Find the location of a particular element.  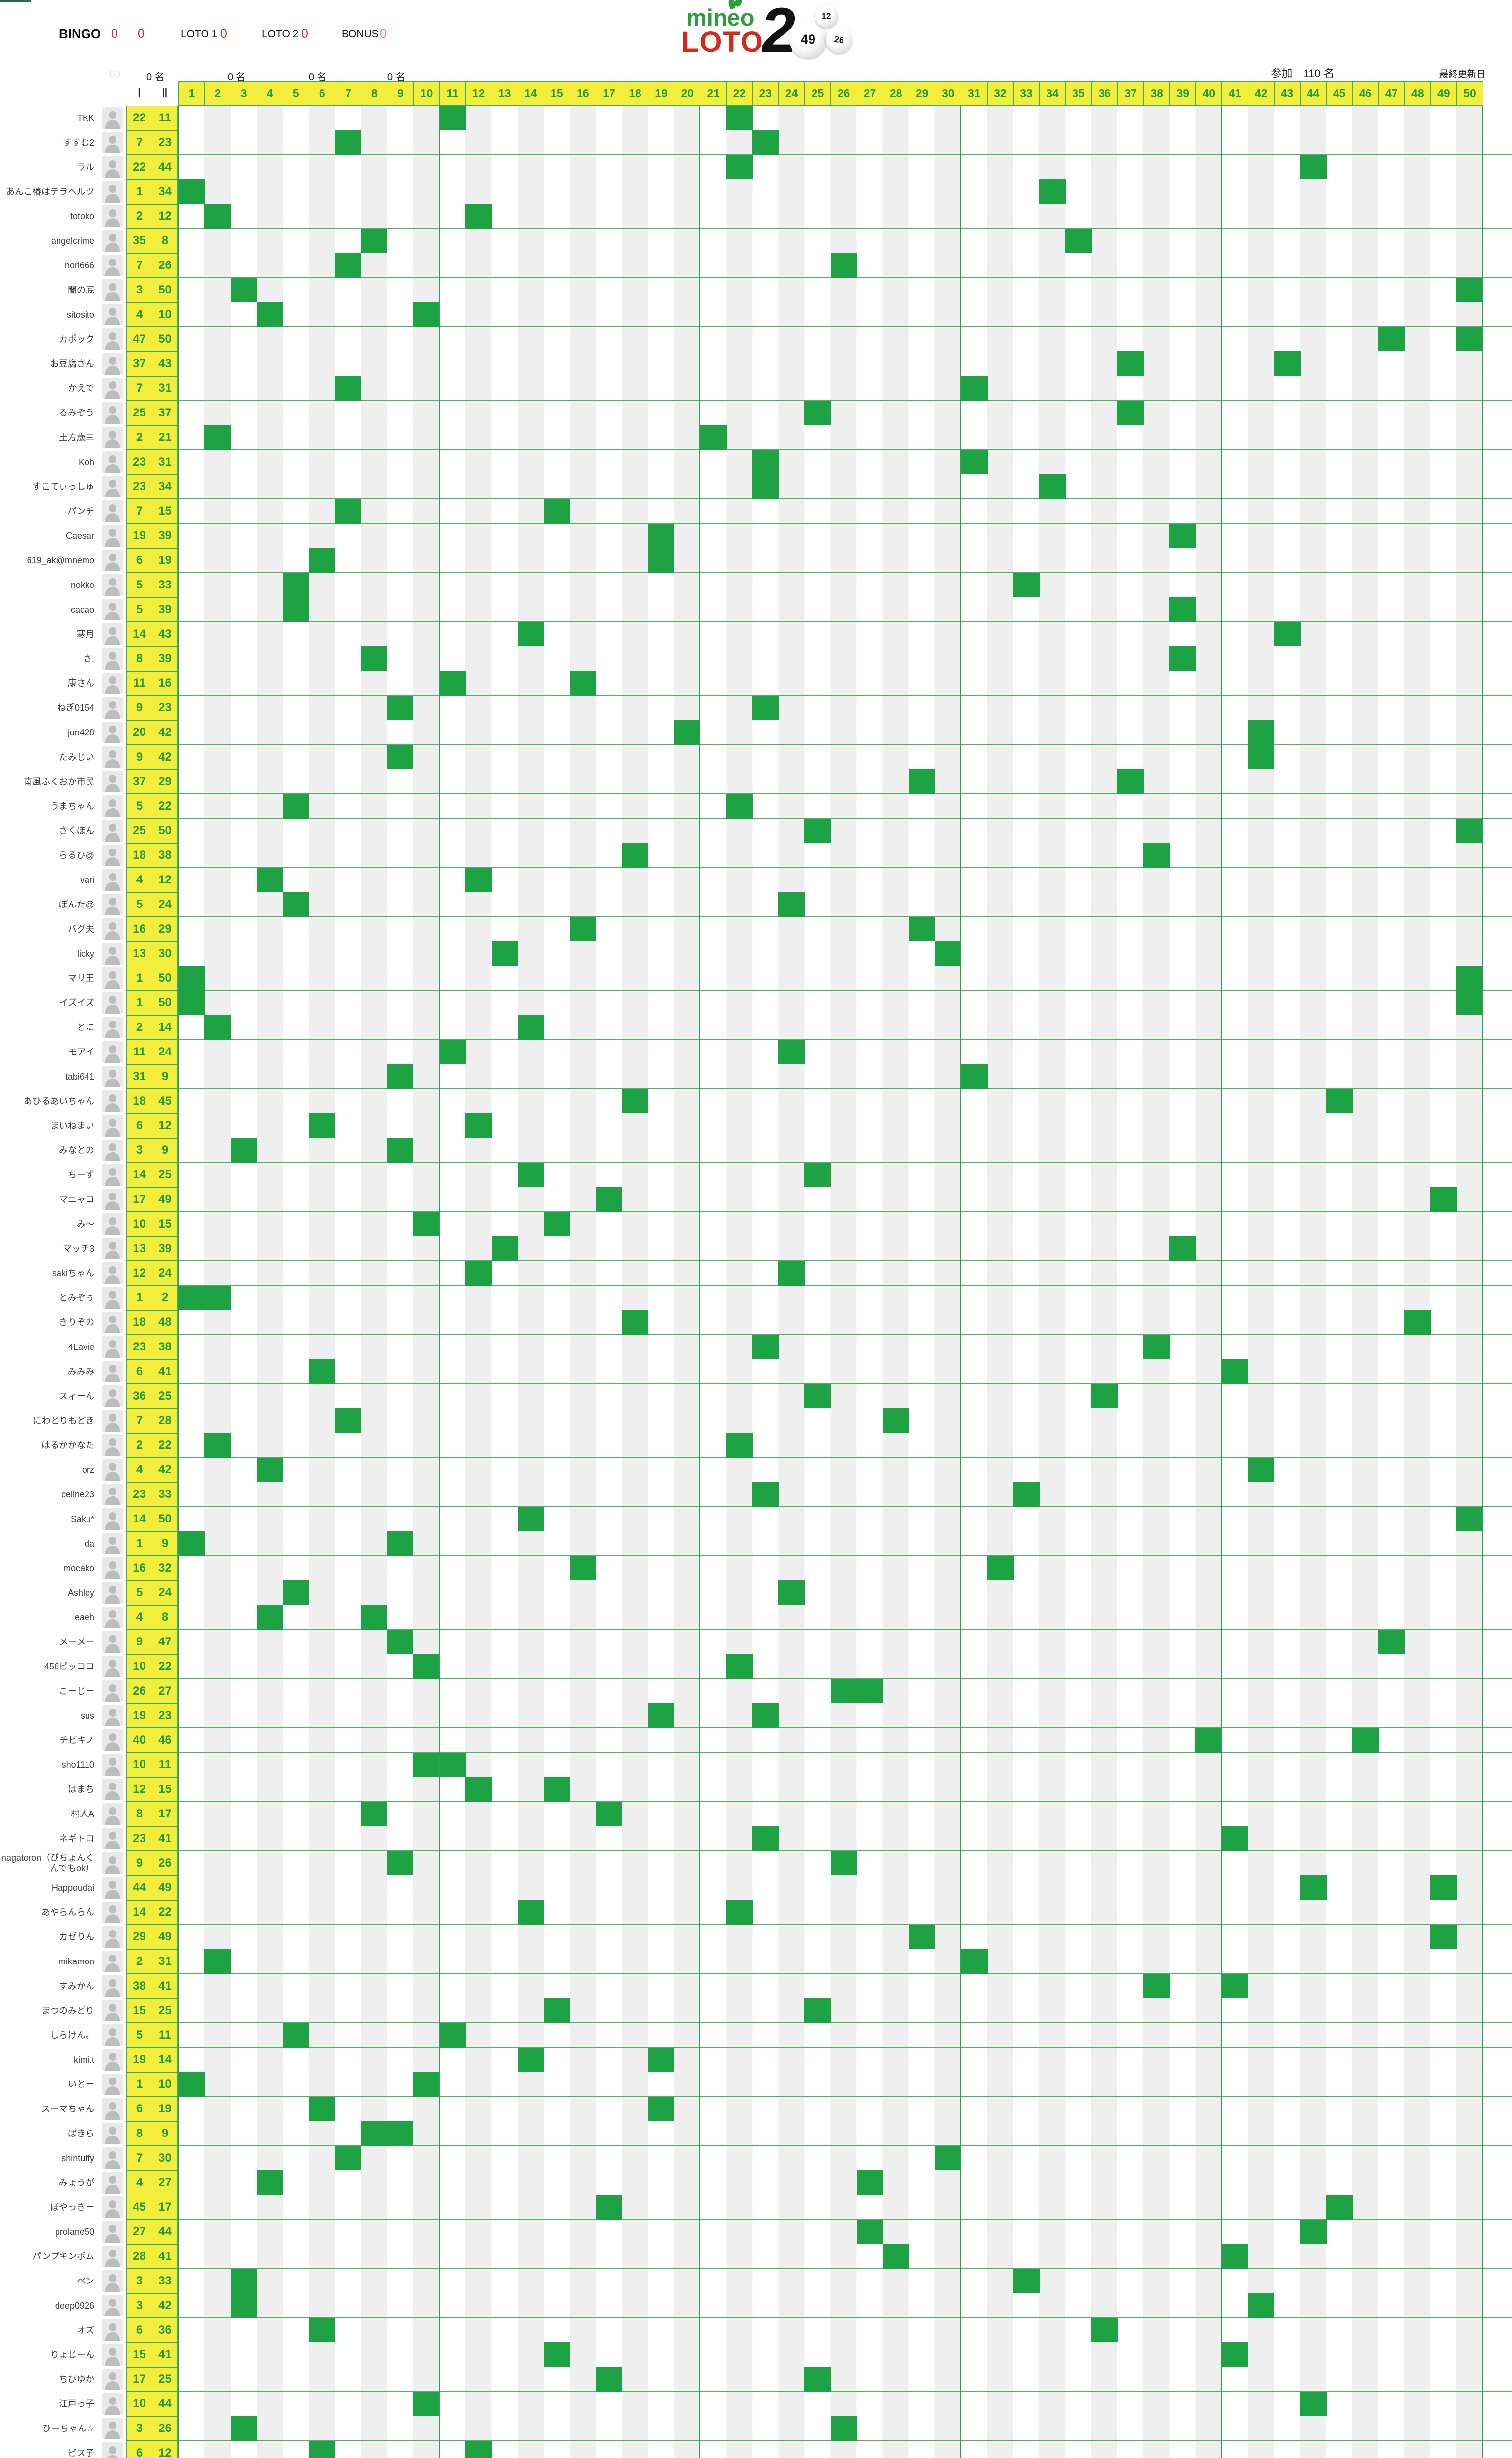

player-name: お豆腐さん is located at coordinates (72, 363).